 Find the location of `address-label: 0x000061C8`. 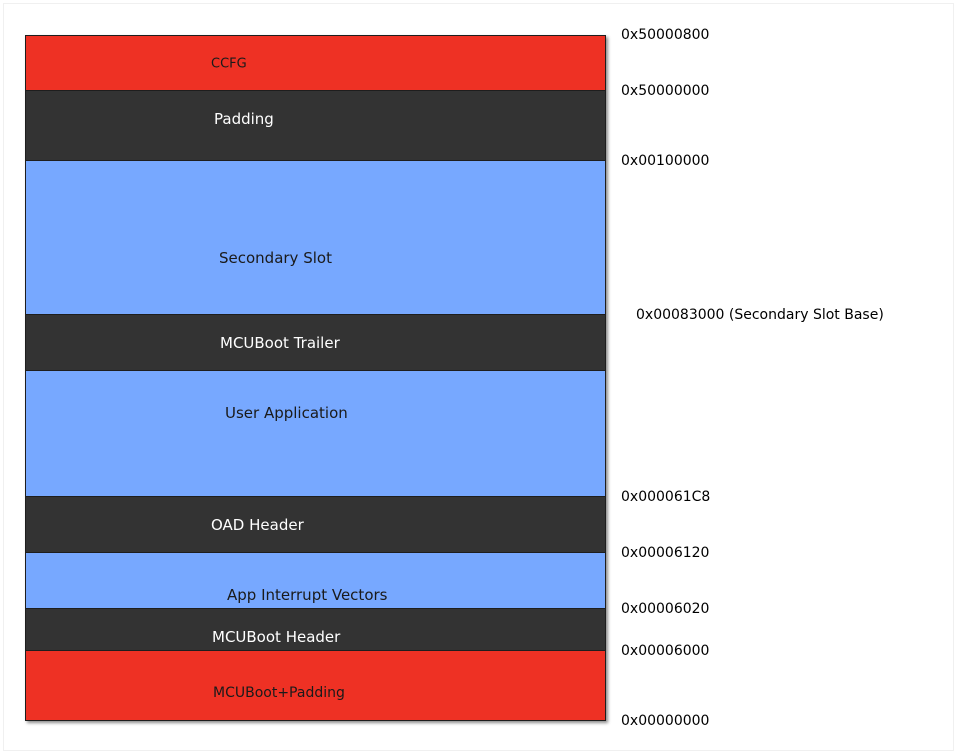

address-label: 0x000061C8 is located at coordinates (666, 497).